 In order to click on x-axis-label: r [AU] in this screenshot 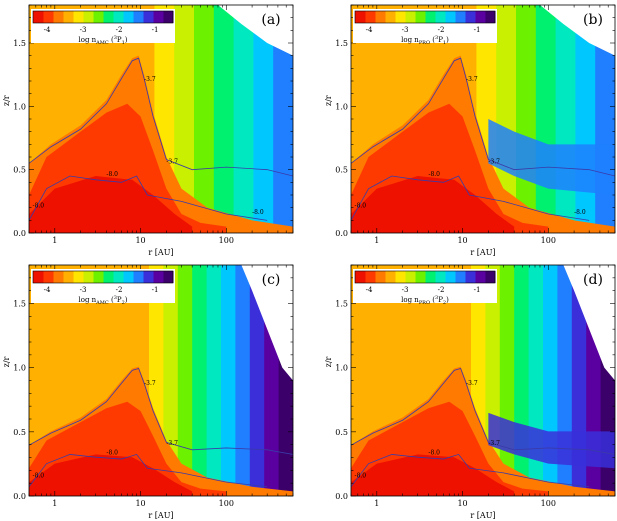, I will do `click(482, 515)`.